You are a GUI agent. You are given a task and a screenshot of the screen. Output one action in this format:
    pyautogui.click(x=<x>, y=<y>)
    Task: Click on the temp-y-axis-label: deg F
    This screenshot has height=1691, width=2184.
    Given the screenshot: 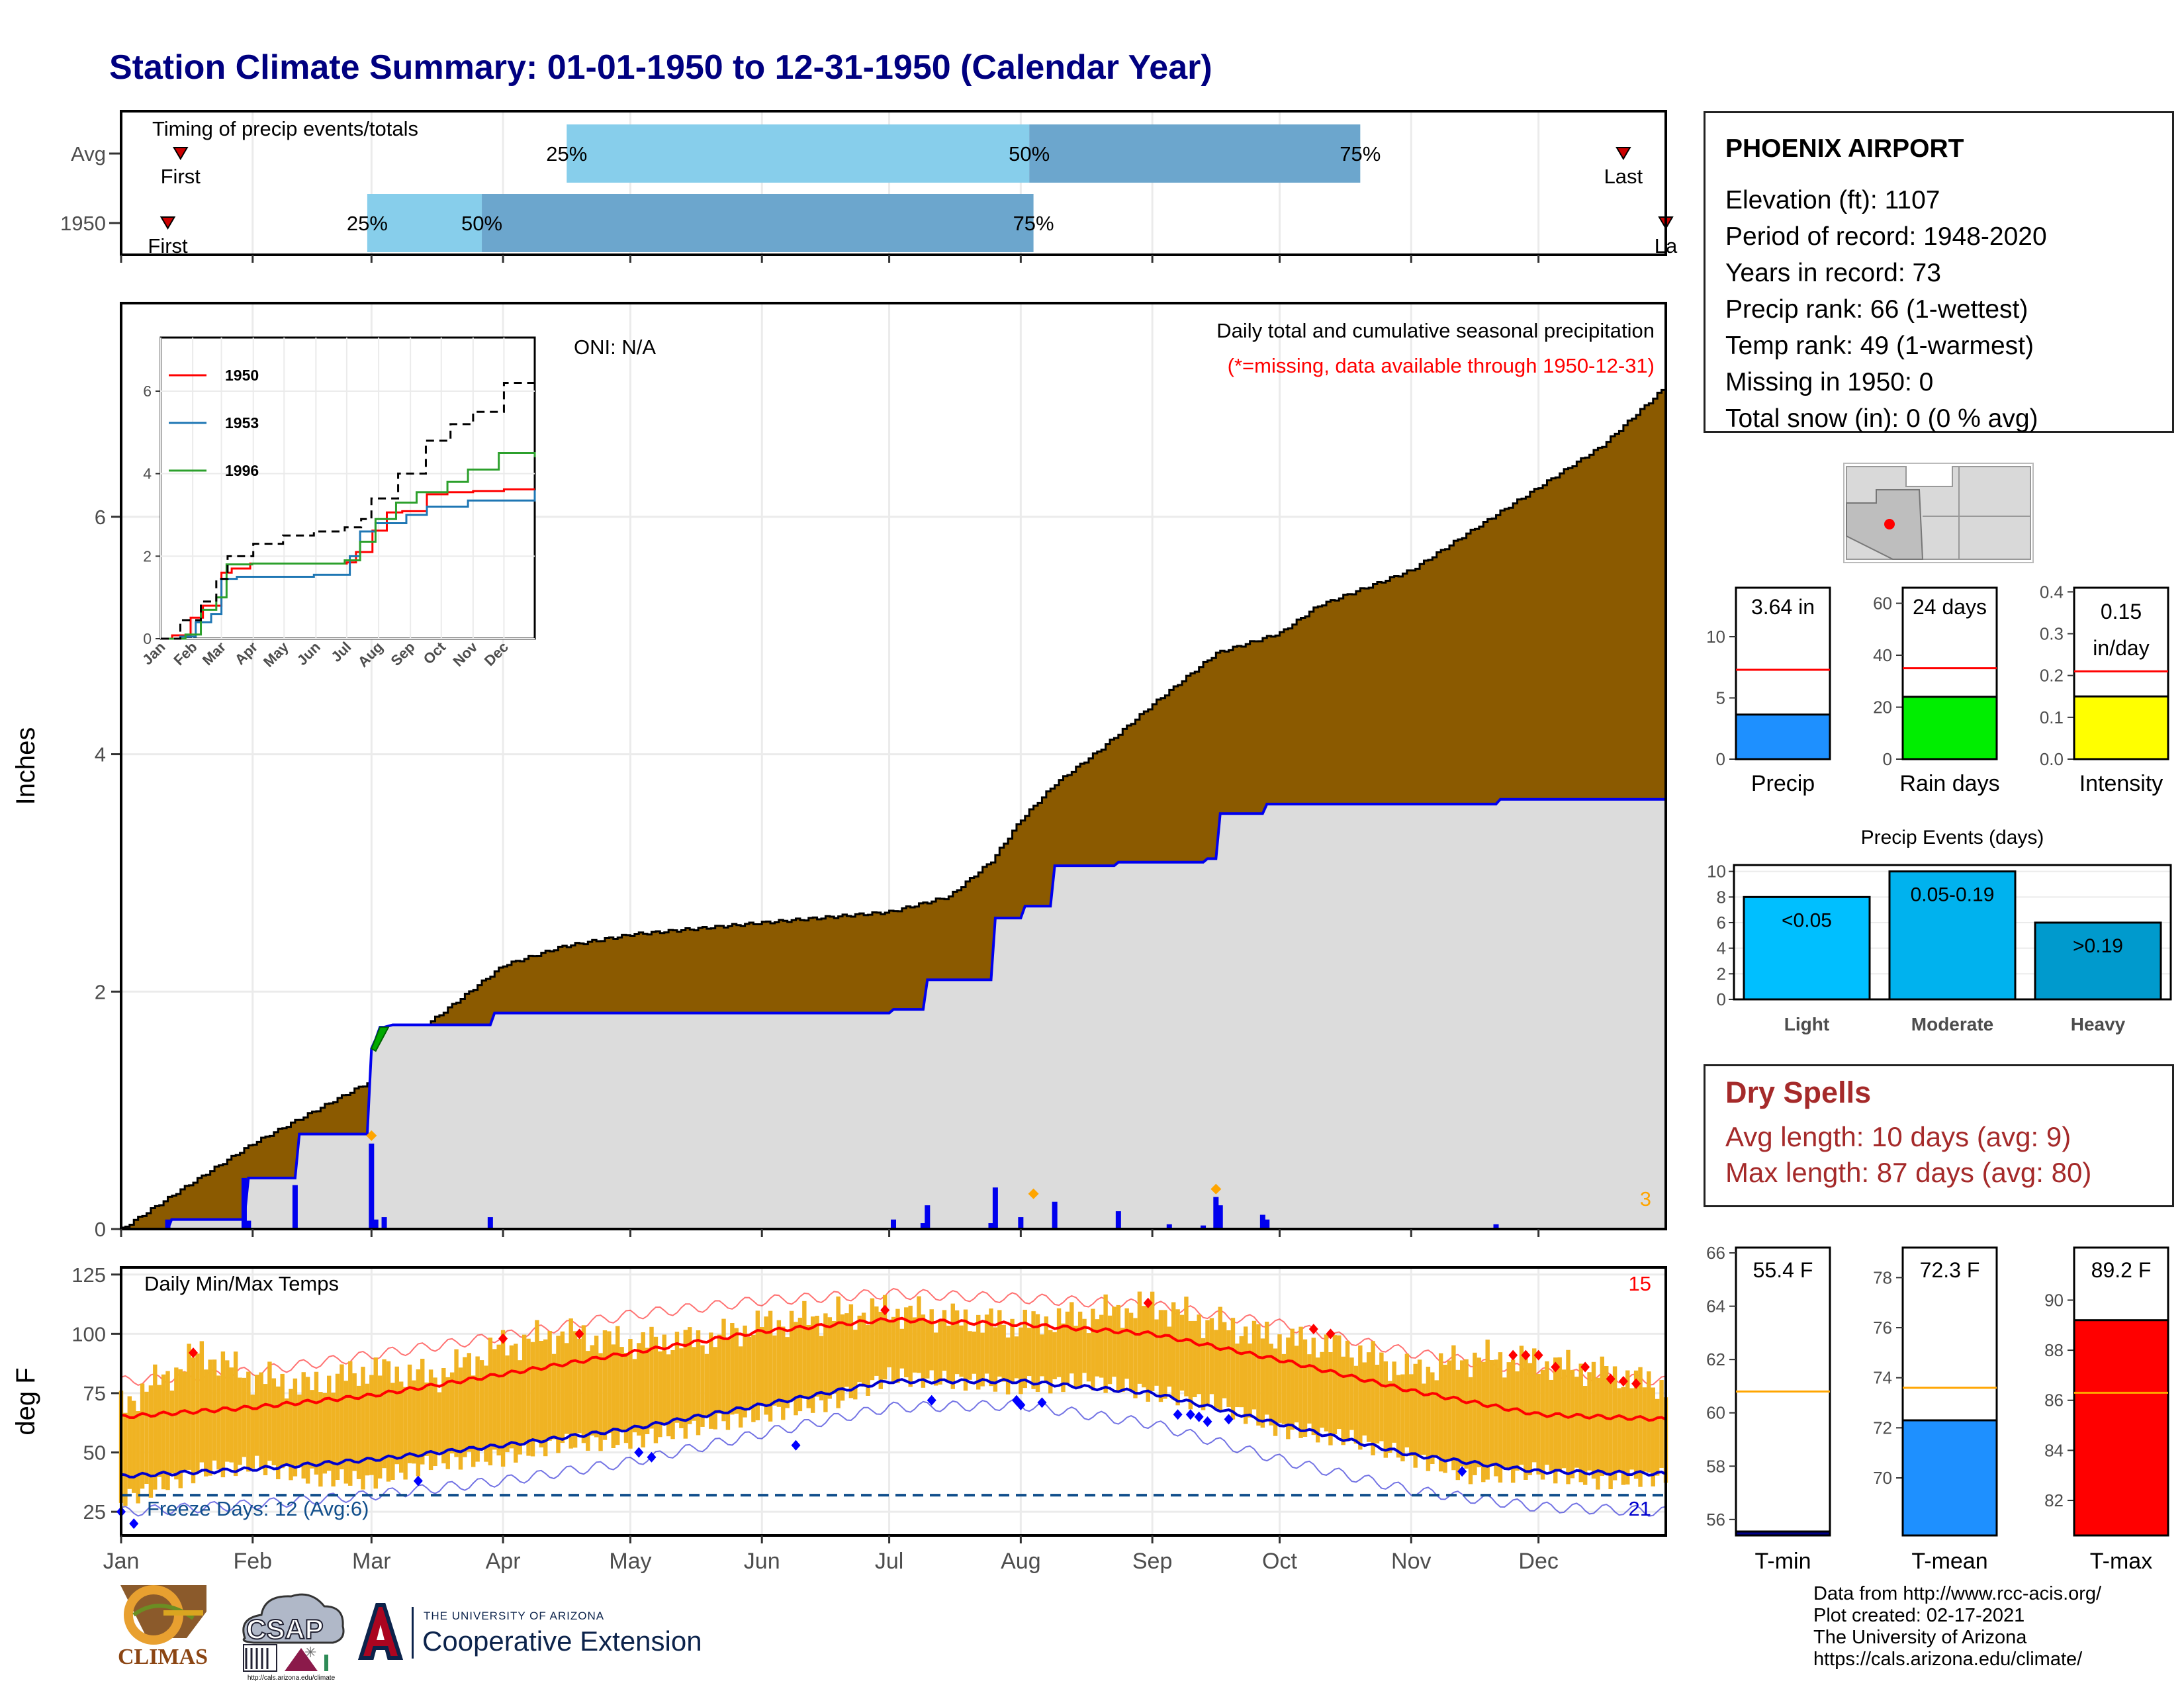 What is the action you would take?
    pyautogui.click(x=26, y=1401)
    